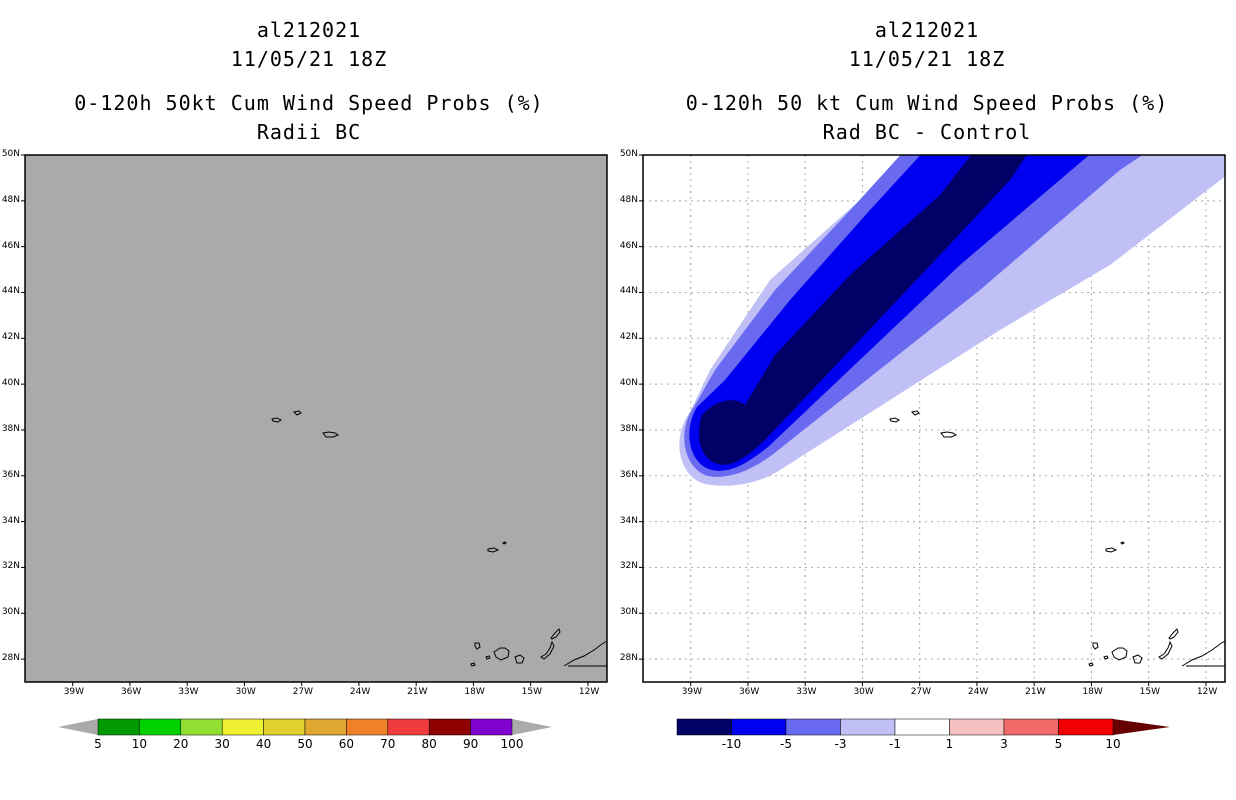 The width and height of the screenshot is (1236, 800). What do you see at coordinates (10, 612) in the screenshot?
I see `left-lat-label: 30N` at bounding box center [10, 612].